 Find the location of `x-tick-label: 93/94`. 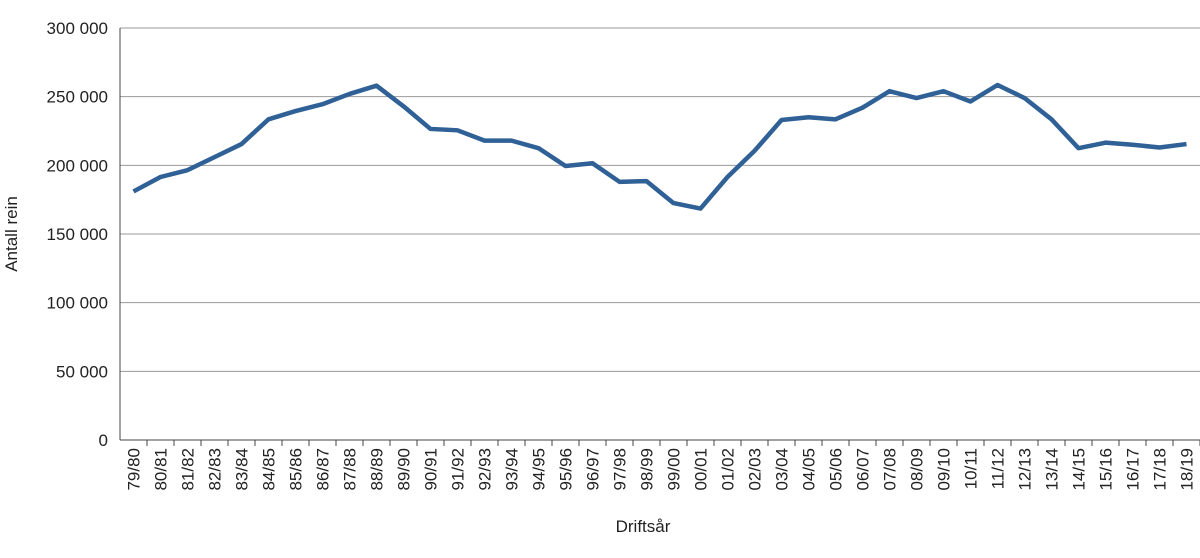

x-tick-label: 93/94 is located at coordinates (512, 469).